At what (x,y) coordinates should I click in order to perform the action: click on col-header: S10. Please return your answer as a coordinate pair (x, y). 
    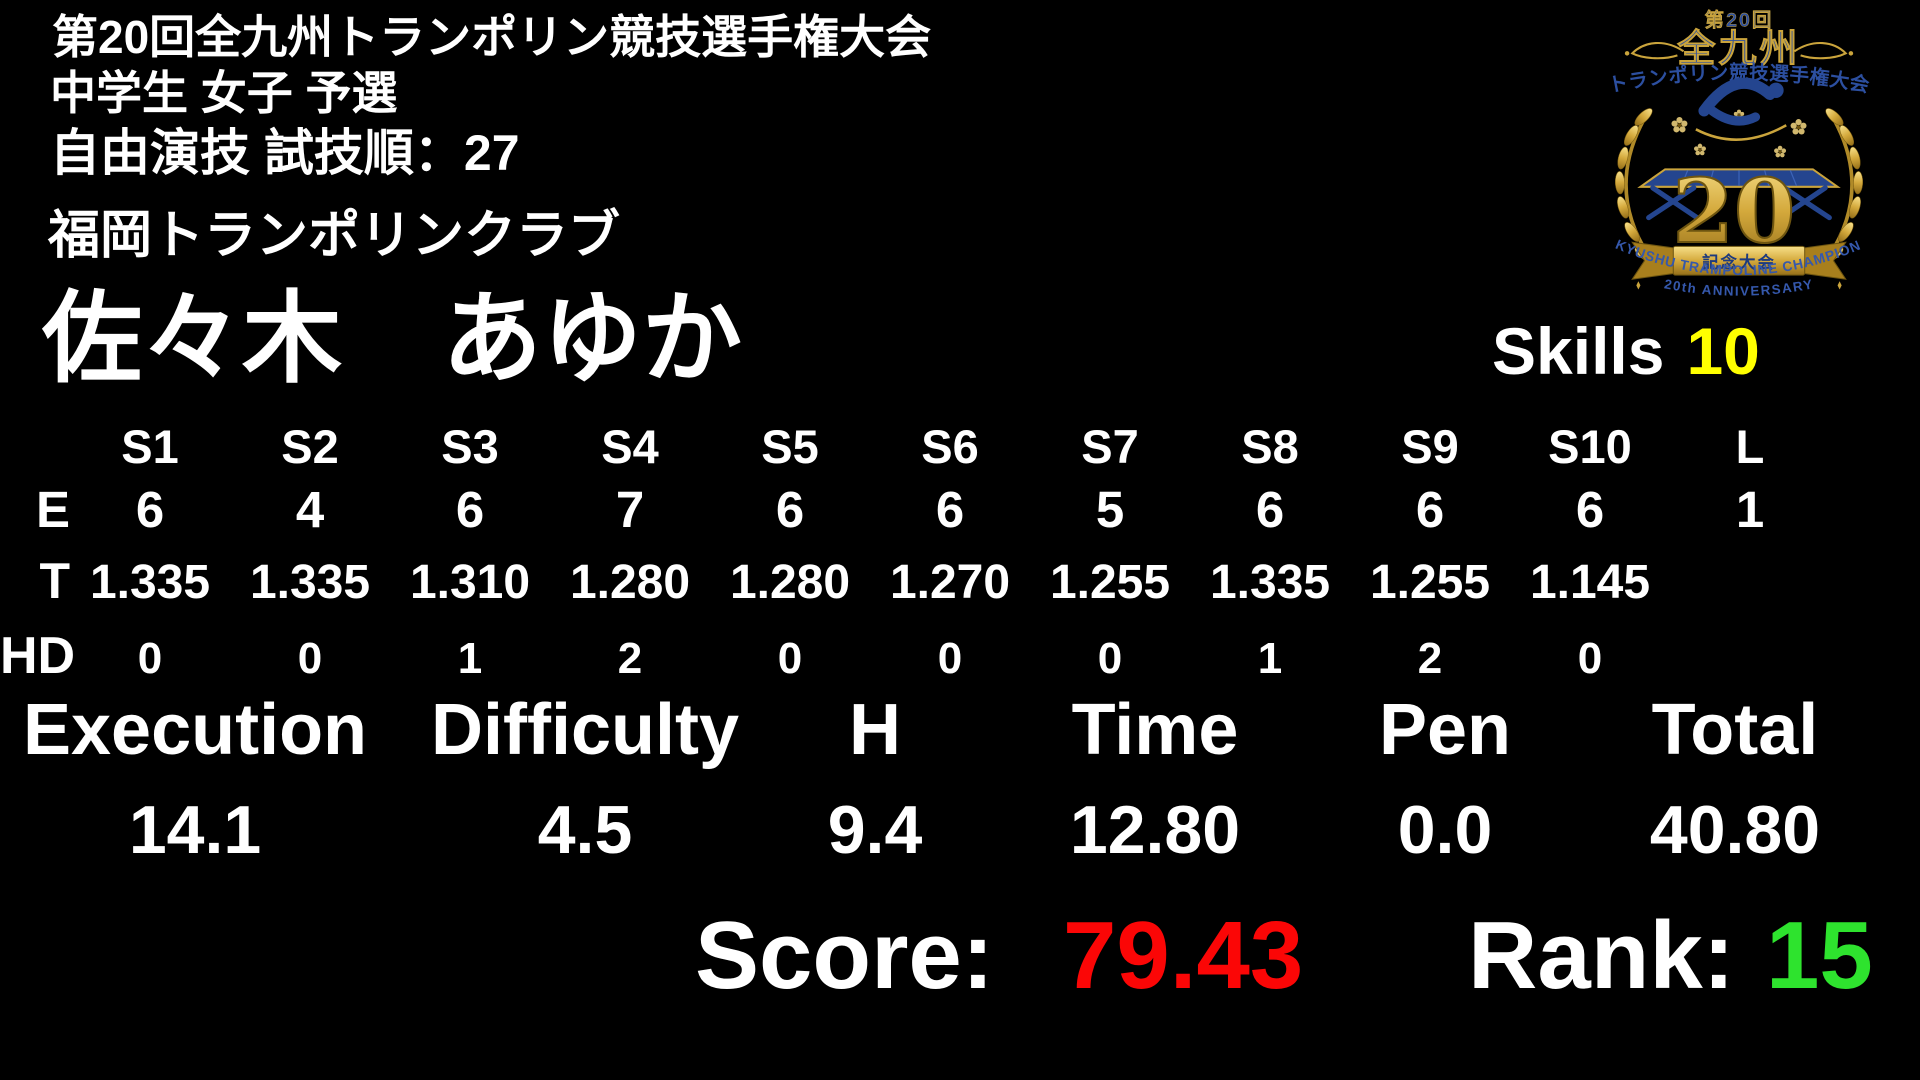
    Looking at the image, I should click on (1590, 446).